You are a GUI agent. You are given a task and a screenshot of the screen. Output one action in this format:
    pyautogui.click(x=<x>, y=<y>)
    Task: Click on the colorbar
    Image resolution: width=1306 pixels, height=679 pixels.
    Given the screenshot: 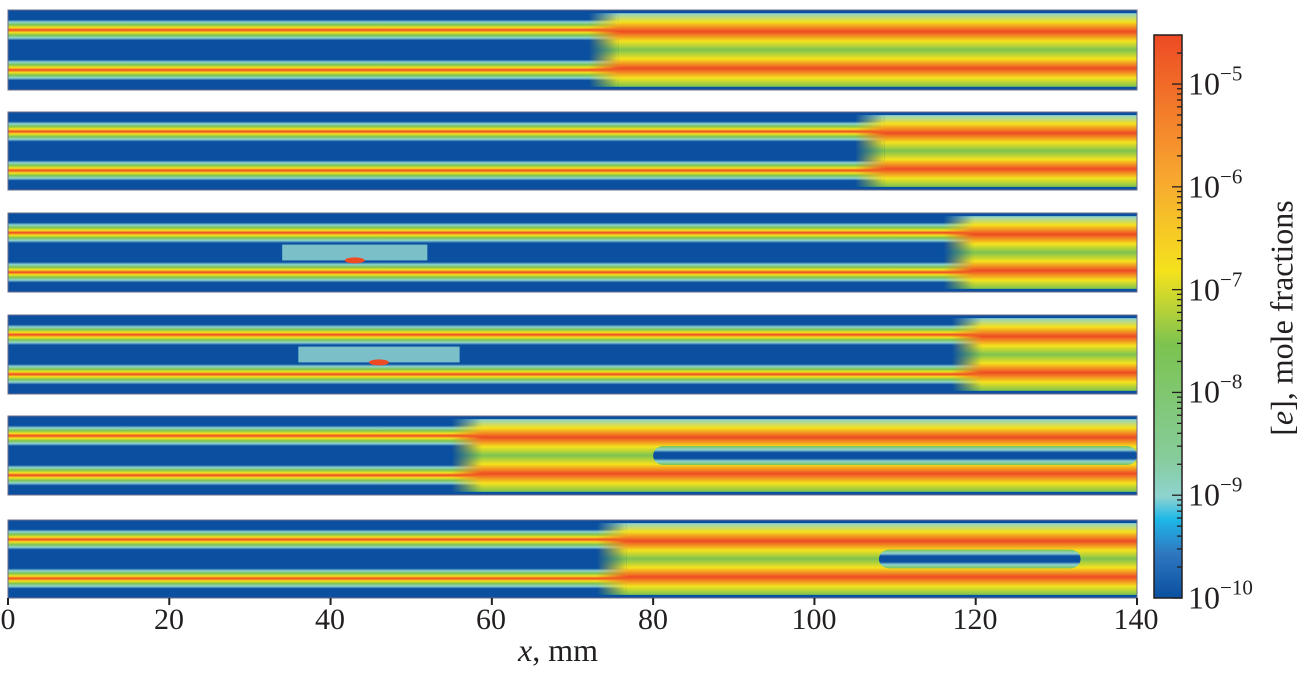 What is the action you would take?
    pyautogui.click(x=1168, y=316)
    